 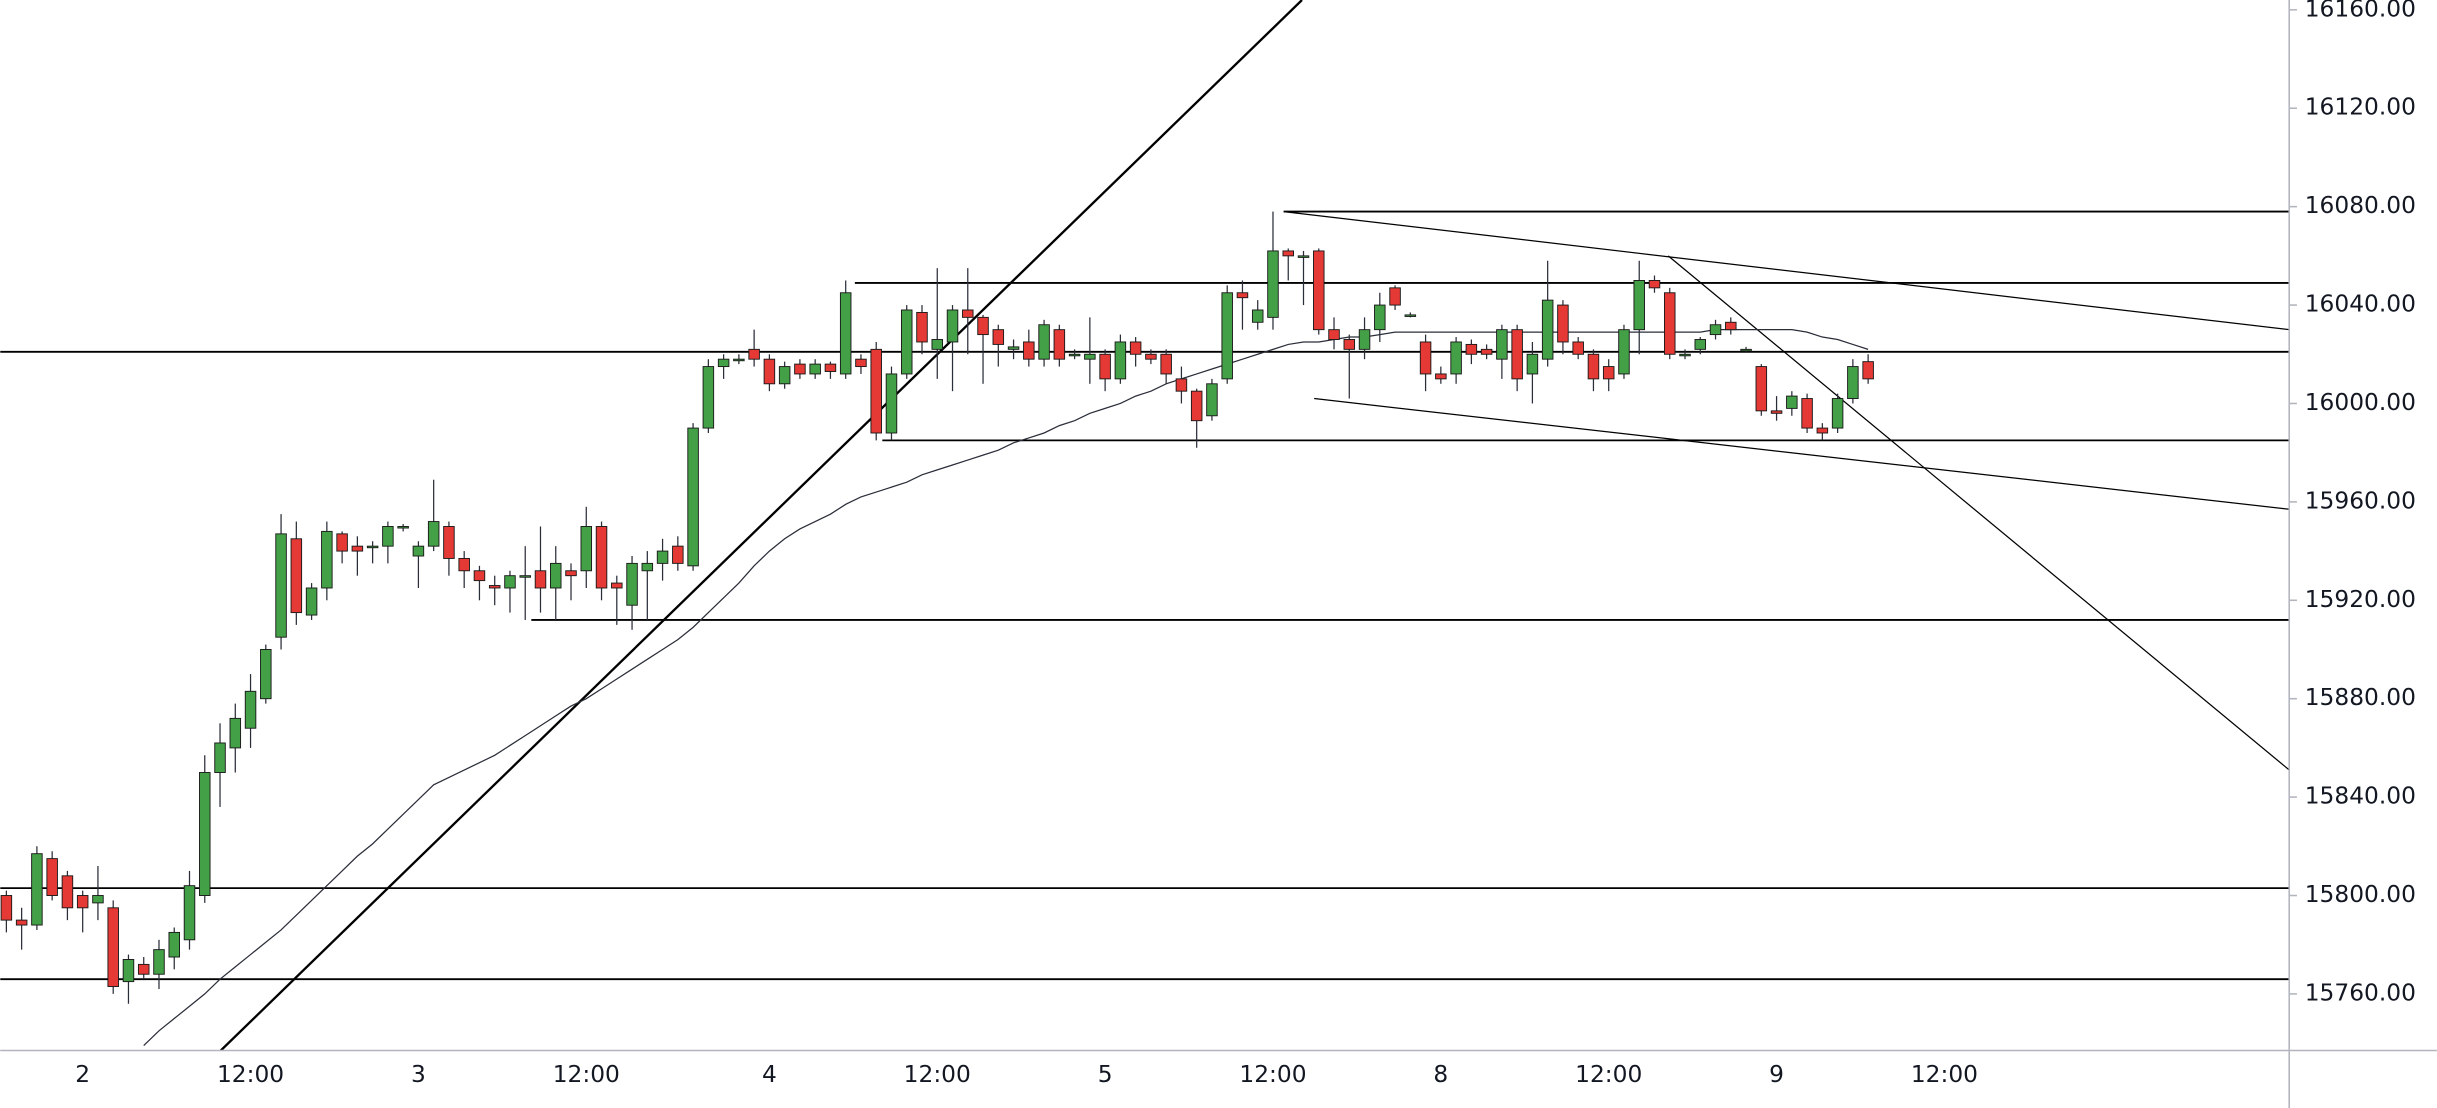 What do you see at coordinates (2360, 599) in the screenshot?
I see `y-tick-label: 15920.00` at bounding box center [2360, 599].